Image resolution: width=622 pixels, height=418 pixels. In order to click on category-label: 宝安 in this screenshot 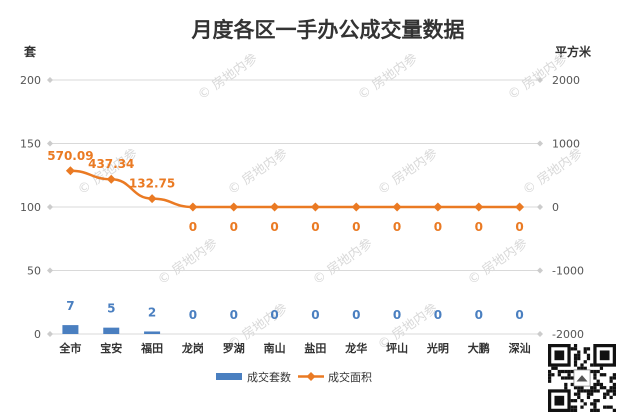, I will do `click(111, 348)`.